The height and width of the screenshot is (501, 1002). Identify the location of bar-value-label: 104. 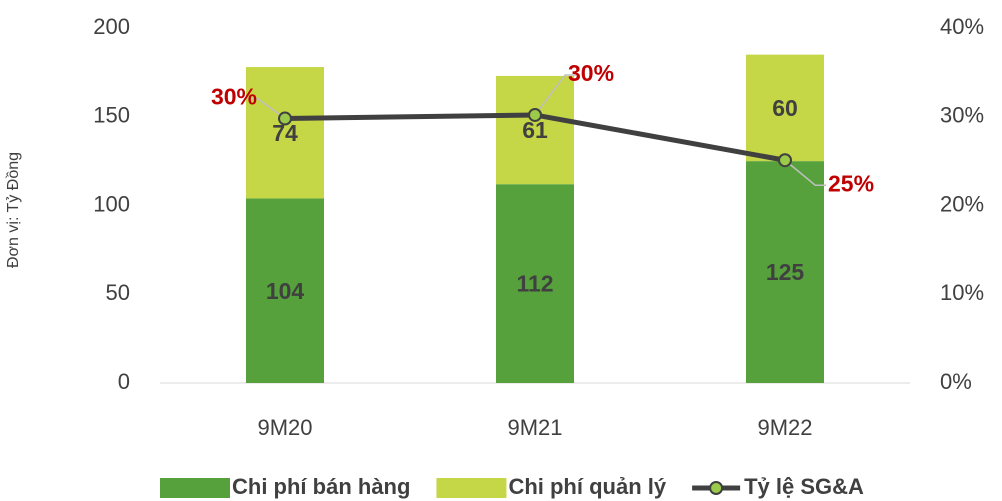
(285, 291).